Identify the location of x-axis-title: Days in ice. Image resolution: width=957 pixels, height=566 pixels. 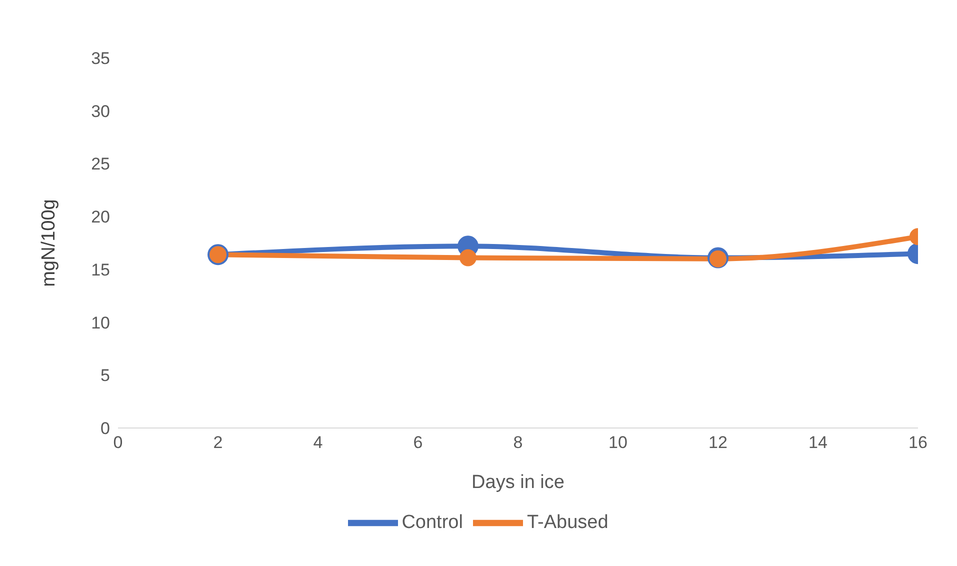
(518, 482).